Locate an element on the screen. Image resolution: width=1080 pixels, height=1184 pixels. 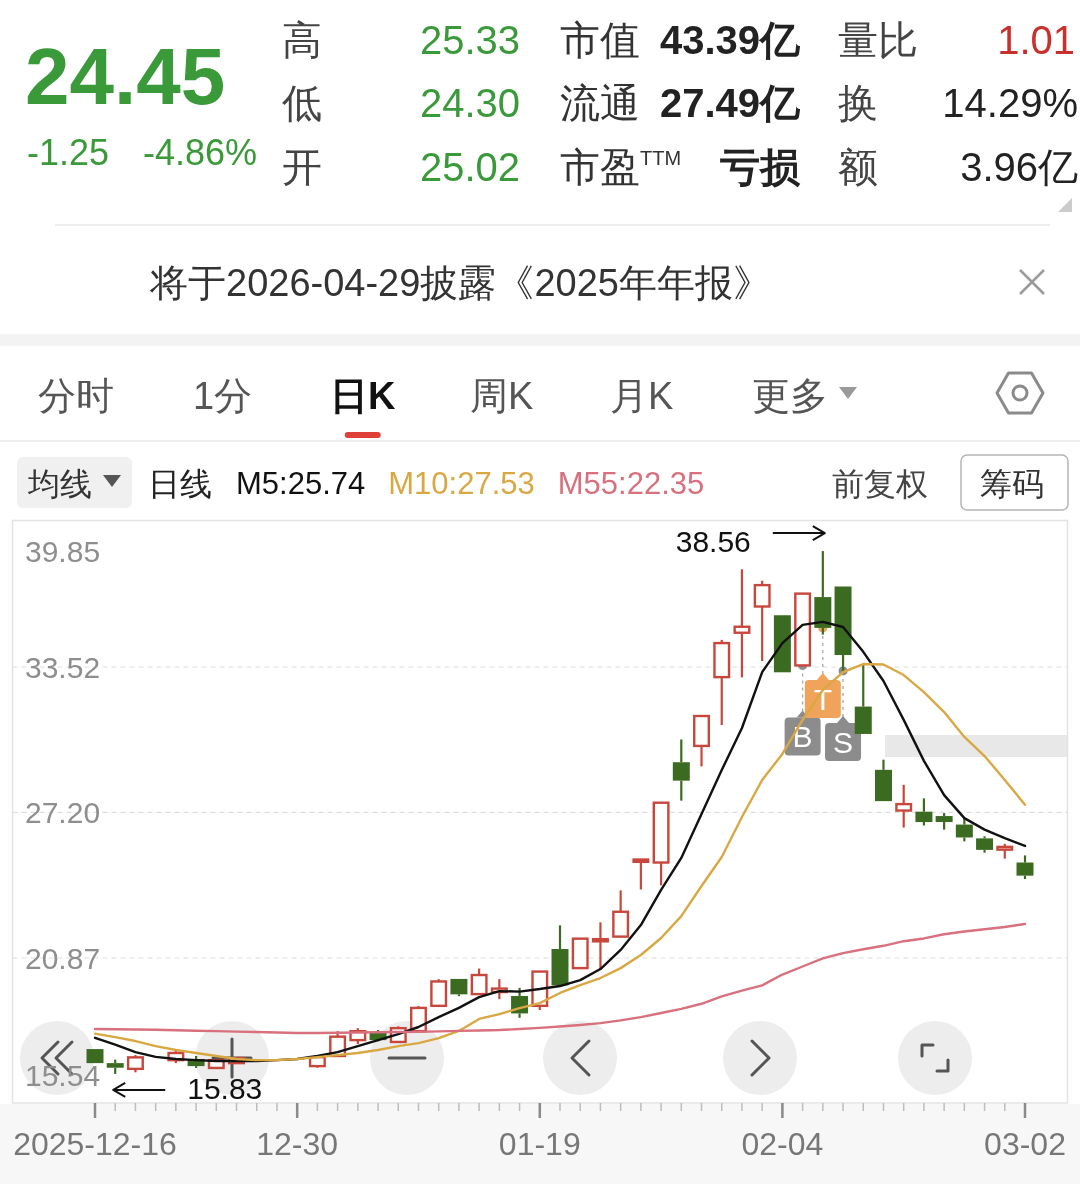
y-tick-label: 39.85 is located at coordinates (63, 552).